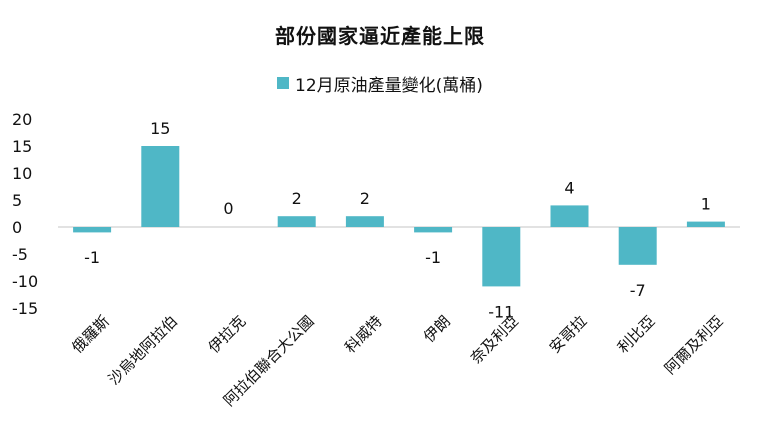 This screenshot has width=760, height=445. Describe the element at coordinates (20, 254) in the screenshot. I see `y-tick-label: -5` at that location.